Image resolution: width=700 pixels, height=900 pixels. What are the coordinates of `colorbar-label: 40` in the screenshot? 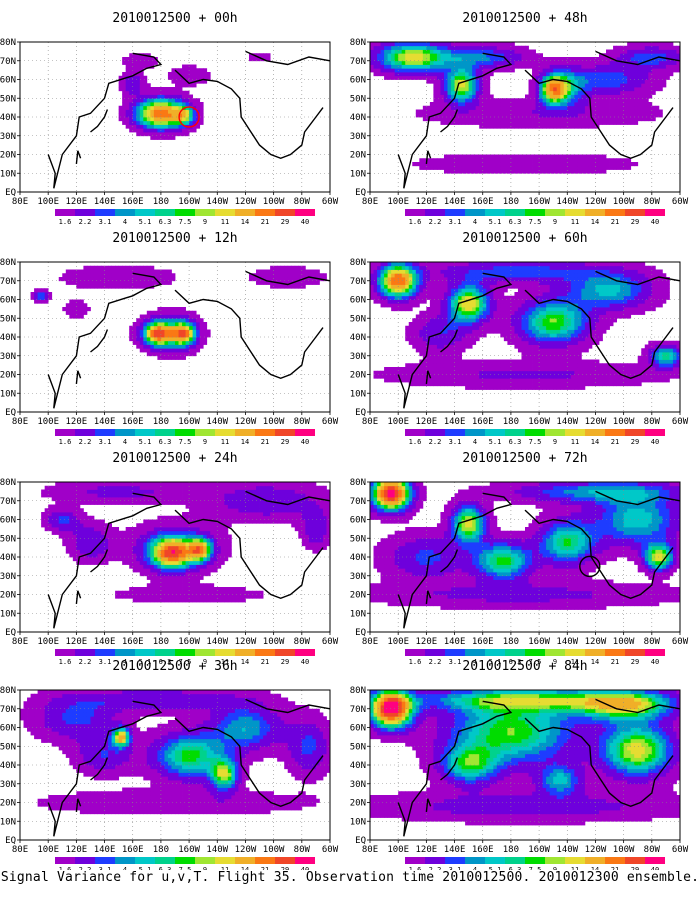 It's located at (305, 222).